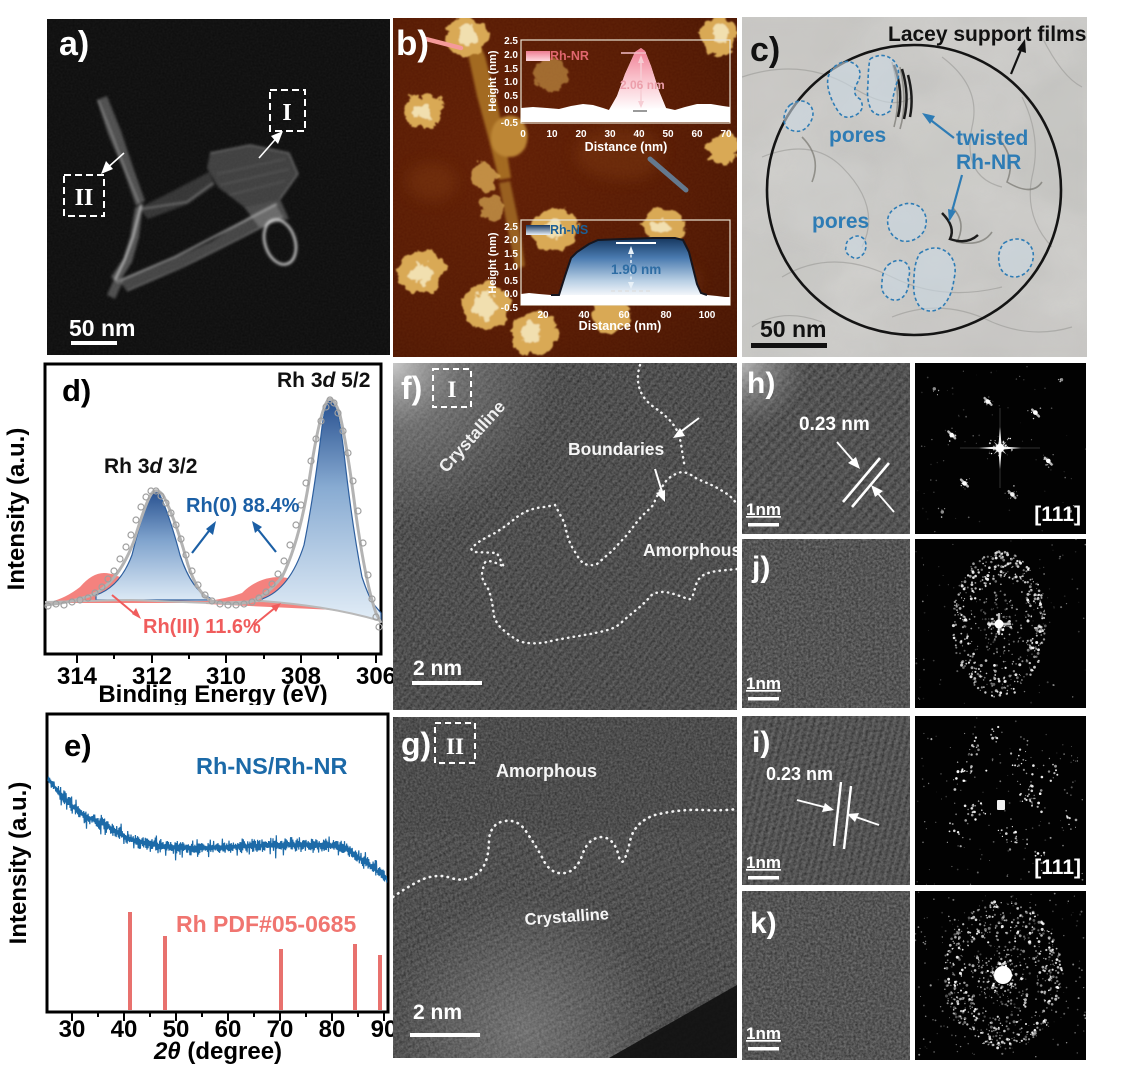  I want to click on svg-text: g), so click(416, 744).